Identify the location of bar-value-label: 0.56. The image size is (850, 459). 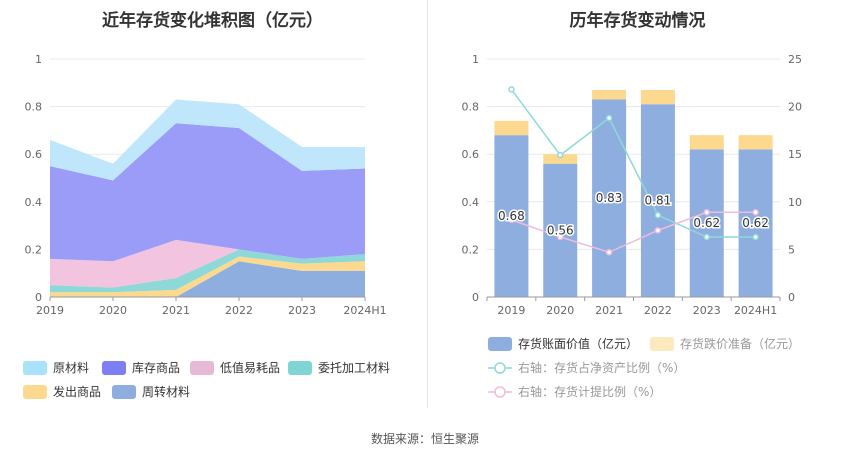
(560, 230).